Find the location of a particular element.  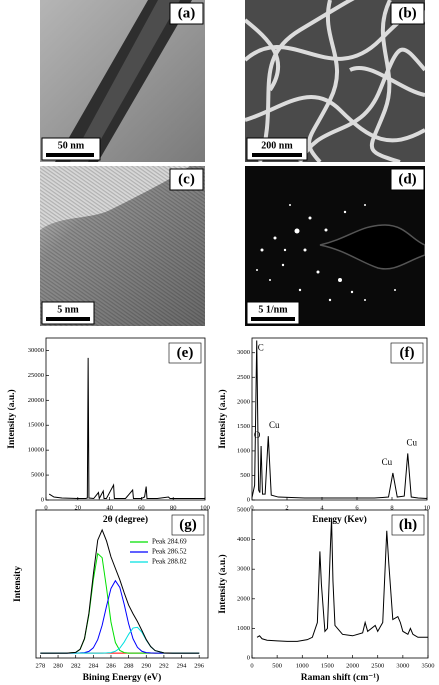

y-tick-label: 4000 is located at coordinates (243, 539).